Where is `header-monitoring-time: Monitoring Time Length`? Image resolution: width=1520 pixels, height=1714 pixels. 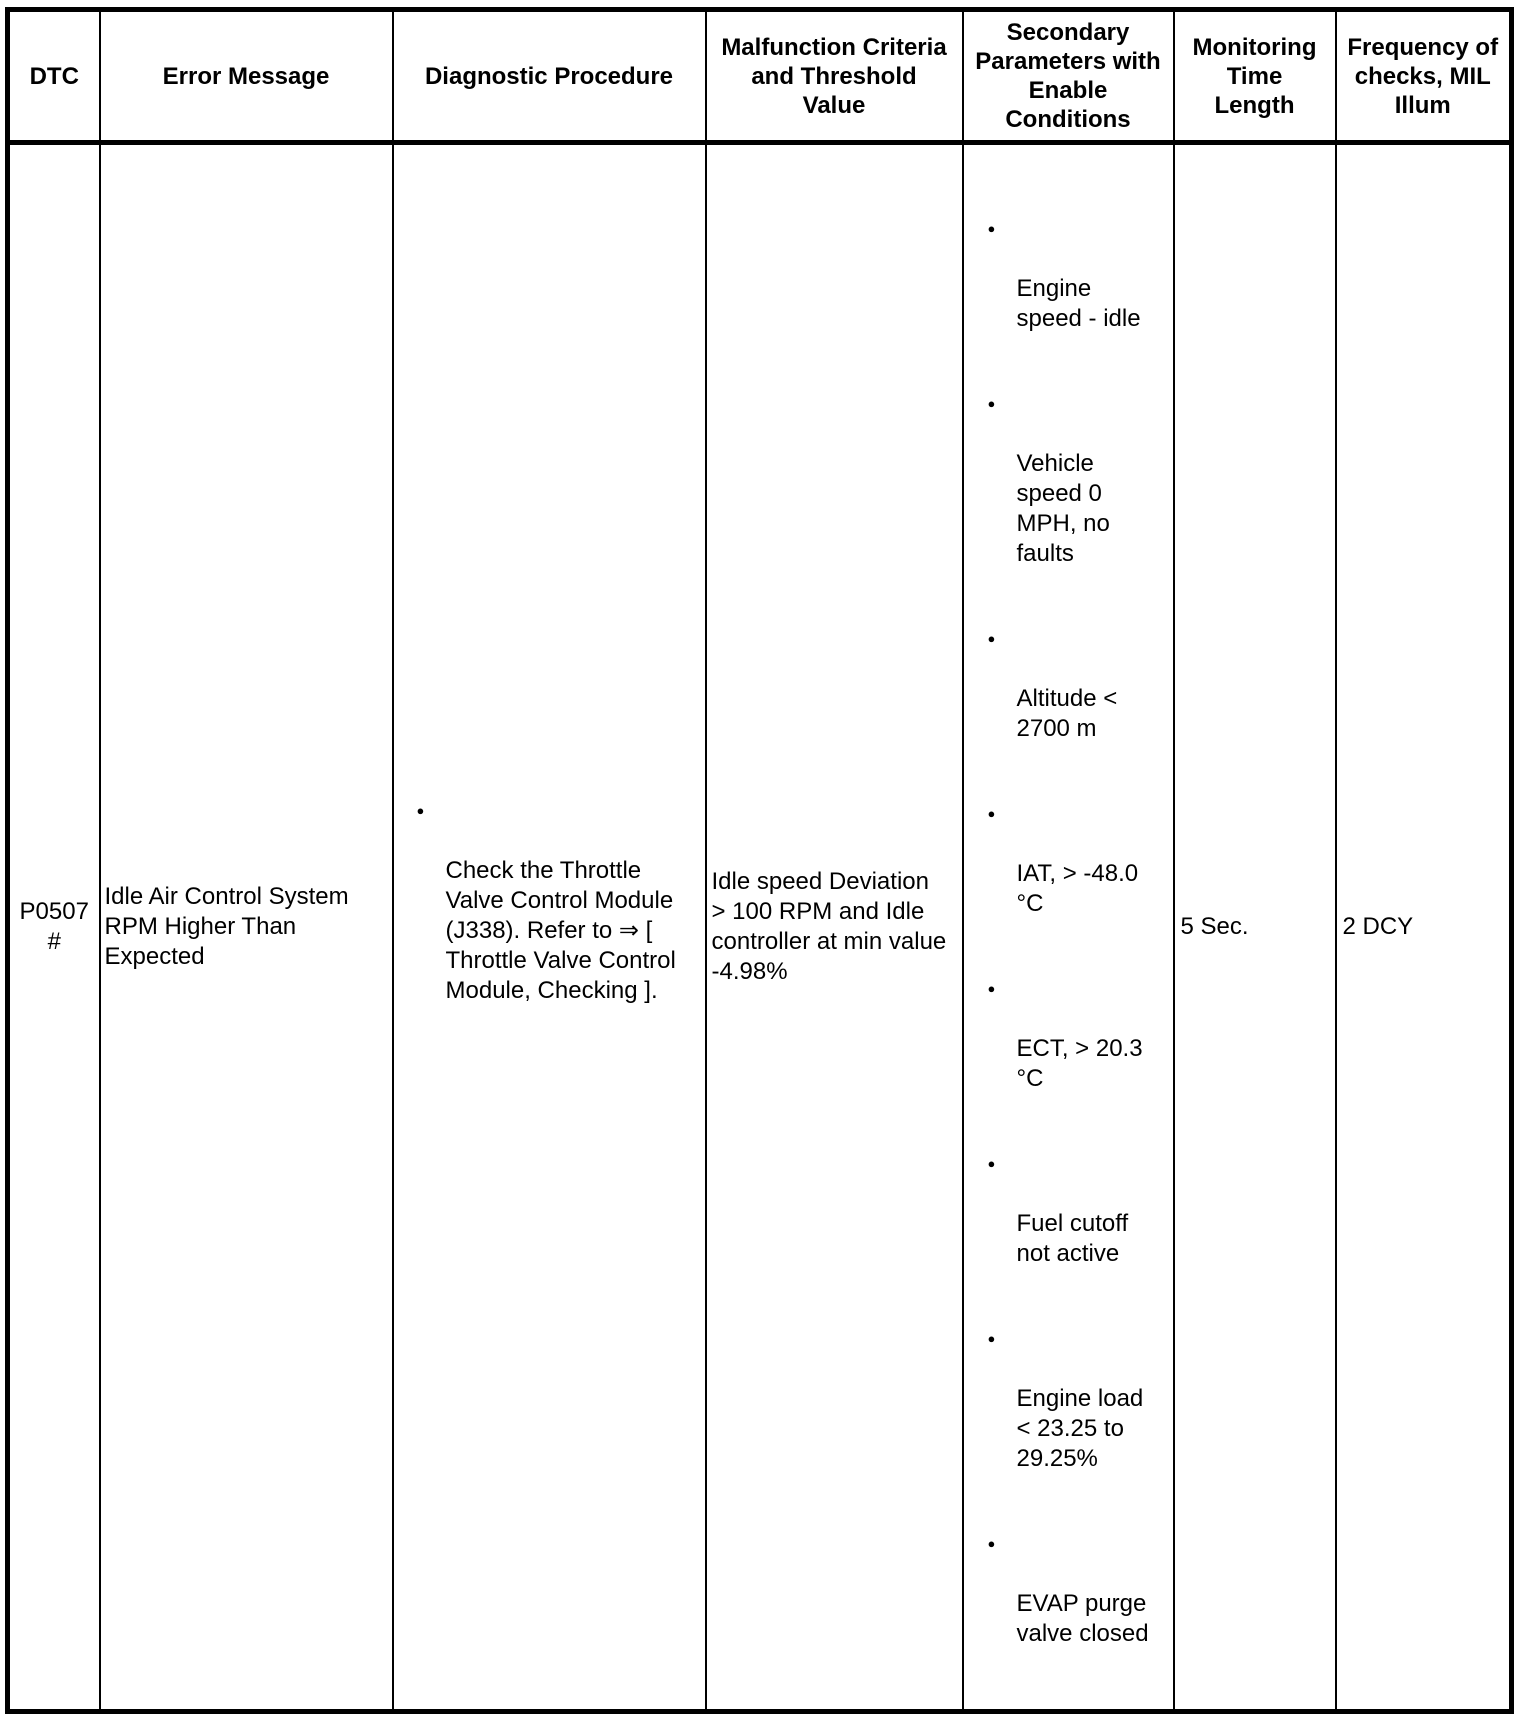
header-monitoring-time: Monitoring Time Length is located at coordinates (1254, 76).